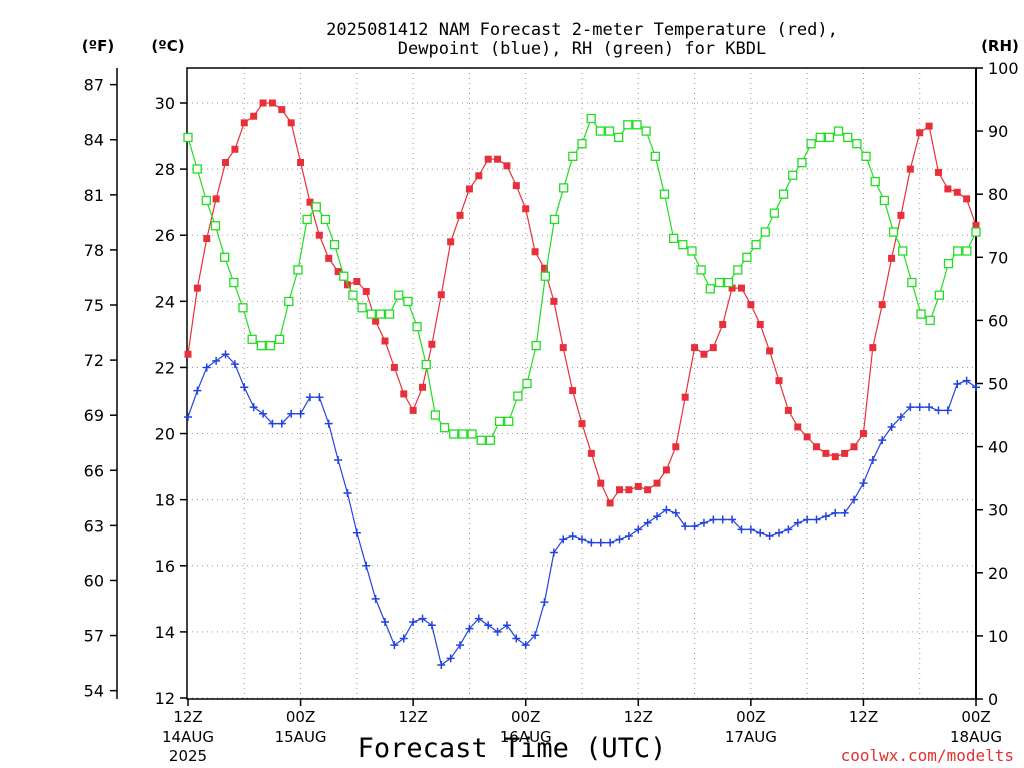  What do you see at coordinates (412, 717) in the screenshot?
I see `x-tick-label: 12Z` at bounding box center [412, 717].